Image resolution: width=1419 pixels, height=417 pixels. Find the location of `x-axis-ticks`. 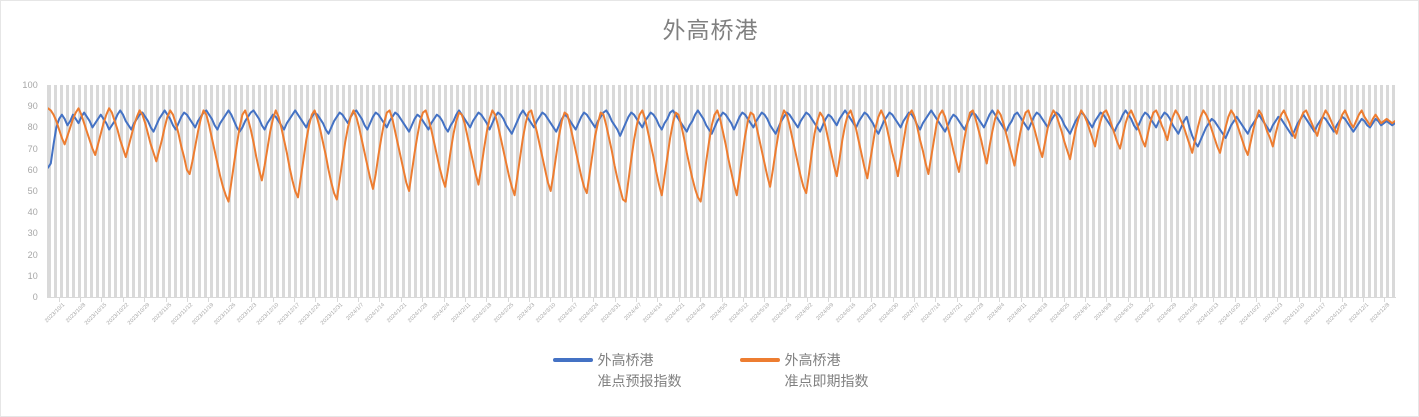

x-axis-ticks is located at coordinates (721, 300).